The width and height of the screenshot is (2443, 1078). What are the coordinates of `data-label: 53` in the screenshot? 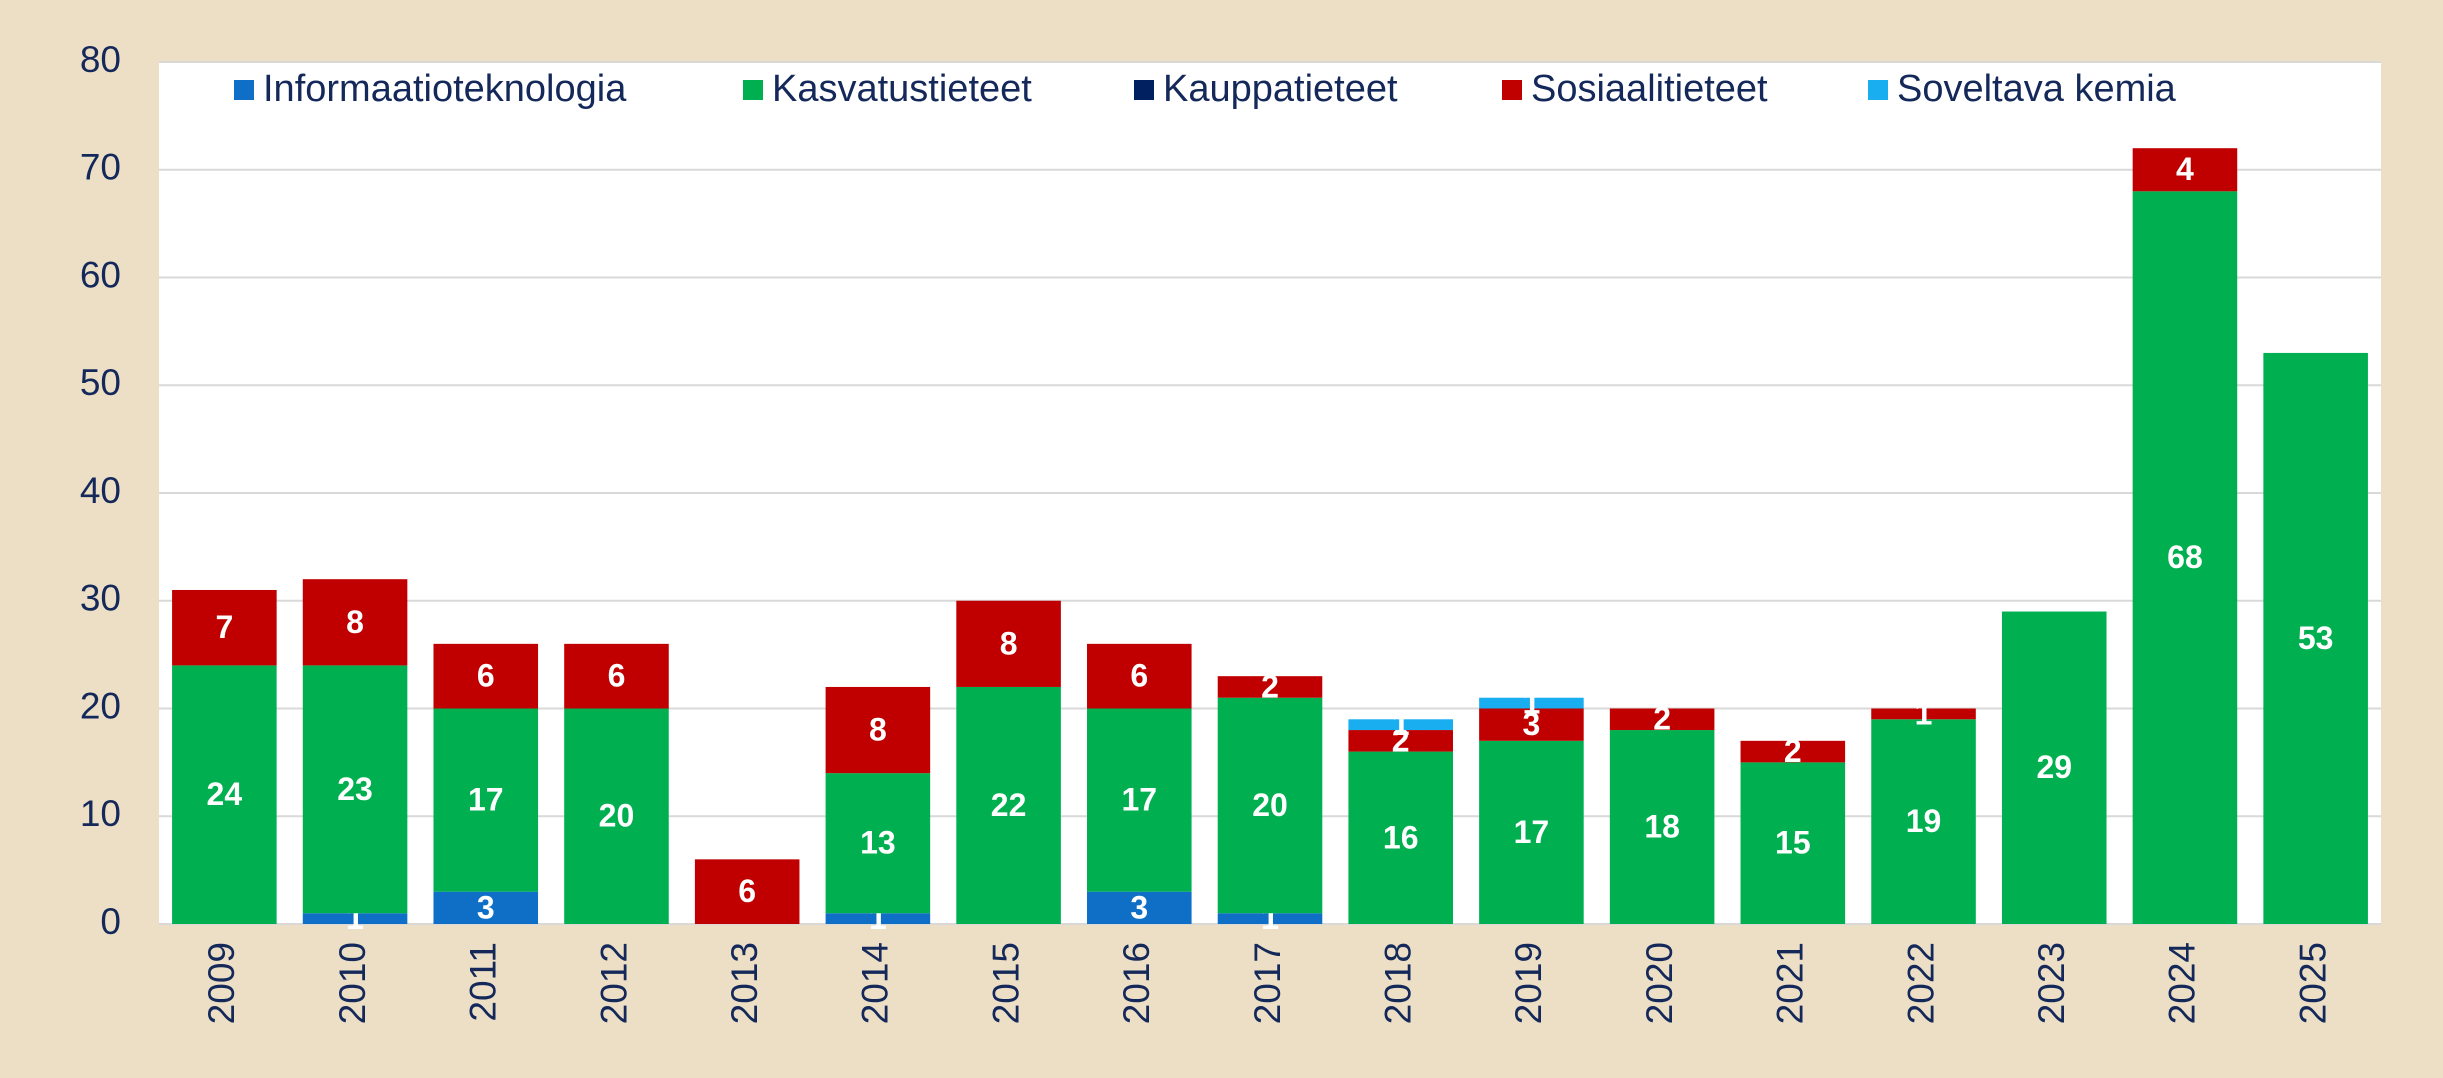 It's located at (2316, 638).